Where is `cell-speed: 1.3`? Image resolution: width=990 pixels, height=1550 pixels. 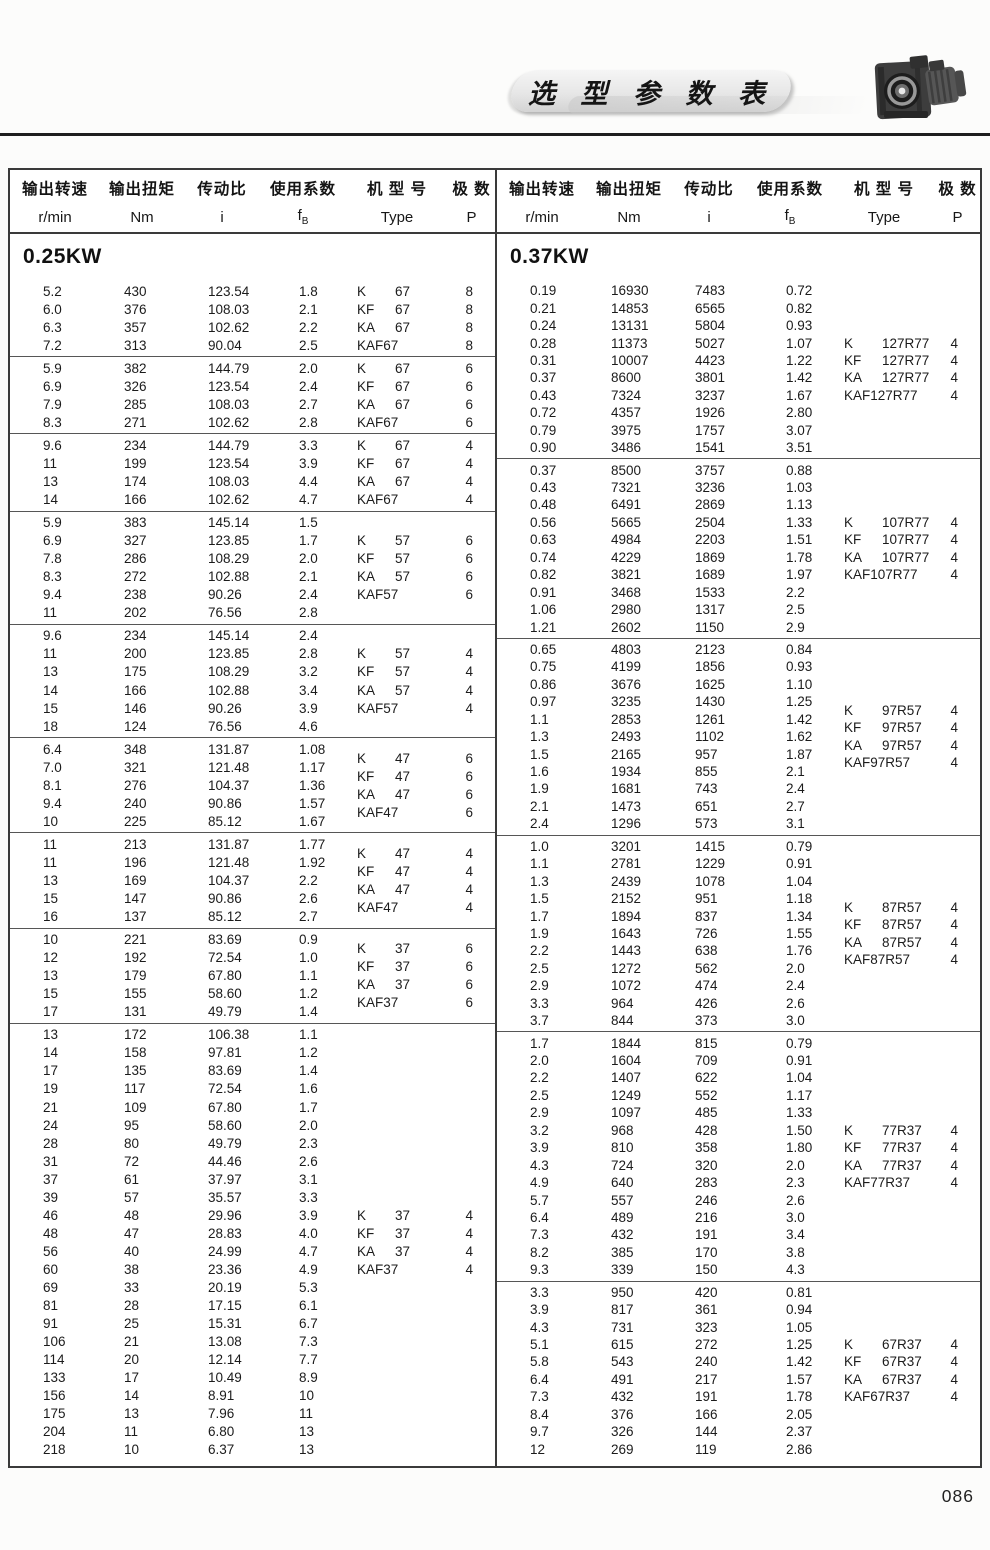 cell-speed: 1.3 is located at coordinates (539, 737).